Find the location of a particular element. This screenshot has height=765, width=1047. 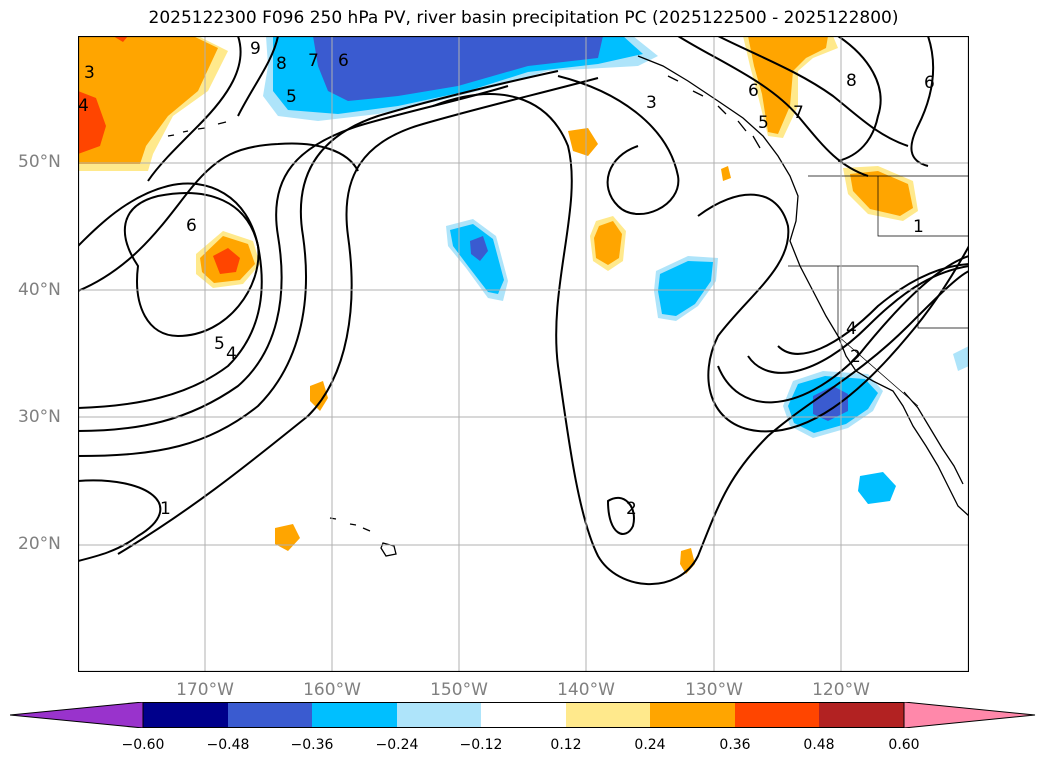

colorbar-tick: −0.24 is located at coordinates (397, 745).